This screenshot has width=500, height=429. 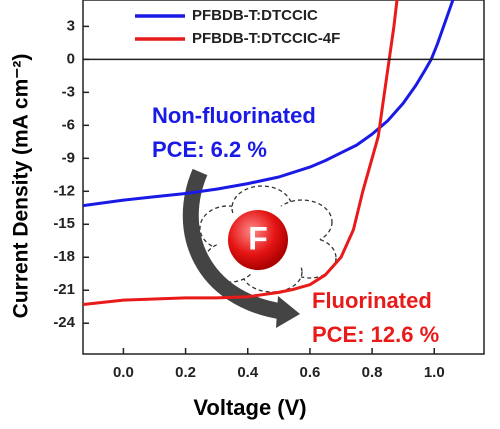 What do you see at coordinates (68, 91) in the screenshot?
I see `y-tick-label: -3` at bounding box center [68, 91].